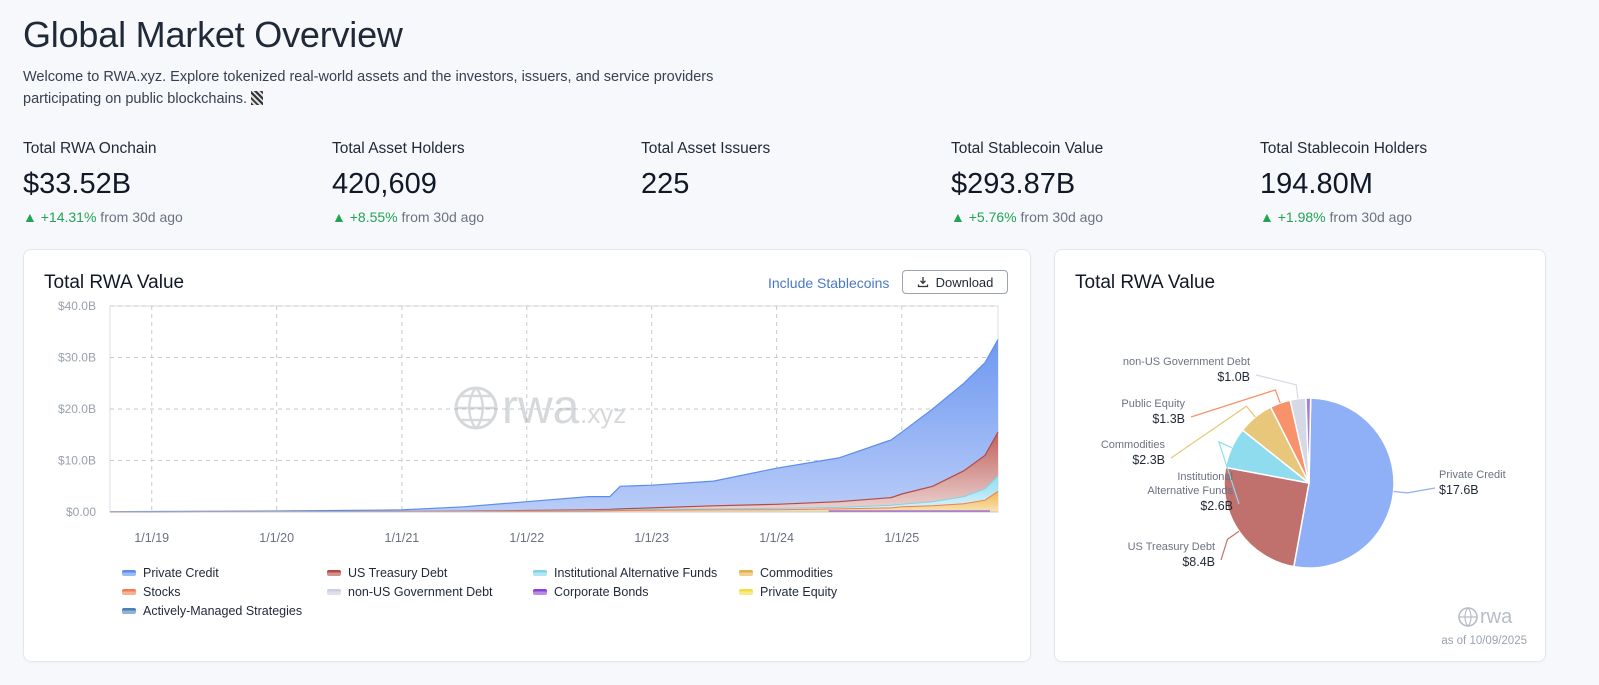  I want to click on x-tick-label: 1/1/23, so click(651, 538).